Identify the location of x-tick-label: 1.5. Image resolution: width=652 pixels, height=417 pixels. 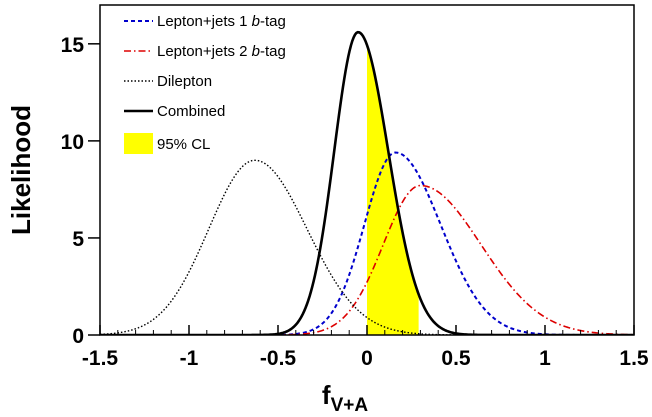
(634, 358).